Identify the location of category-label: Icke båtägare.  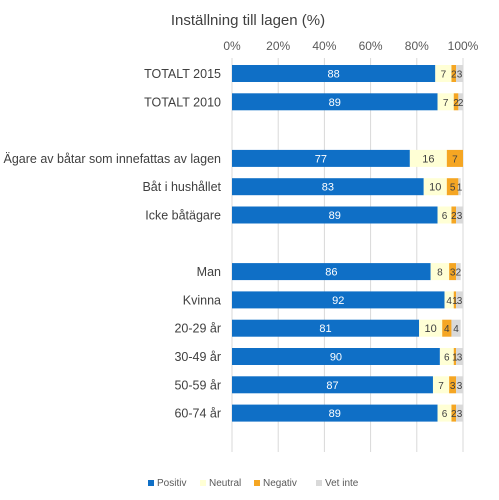
(183, 216).